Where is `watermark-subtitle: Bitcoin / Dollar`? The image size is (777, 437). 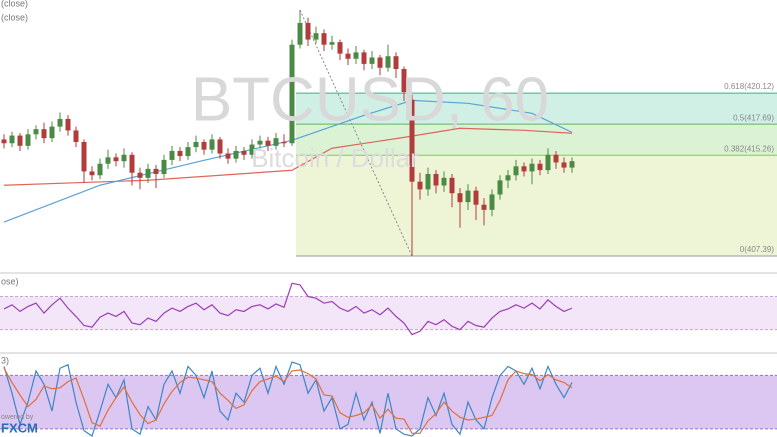 watermark-subtitle: Bitcoin / Dollar is located at coordinates (335, 158).